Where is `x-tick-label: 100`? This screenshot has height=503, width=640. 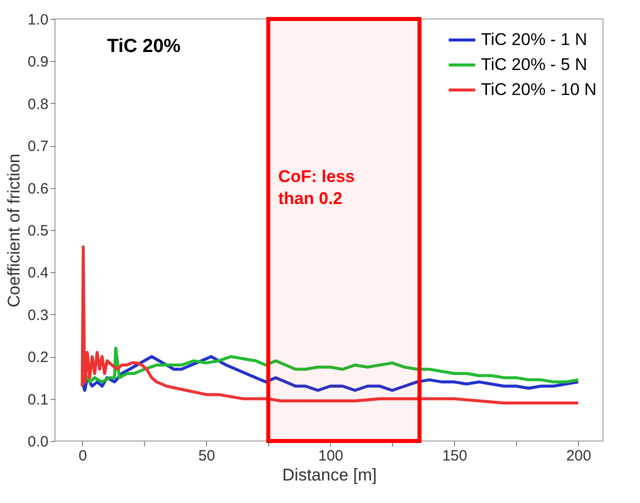
x-tick-label: 100 is located at coordinates (331, 456).